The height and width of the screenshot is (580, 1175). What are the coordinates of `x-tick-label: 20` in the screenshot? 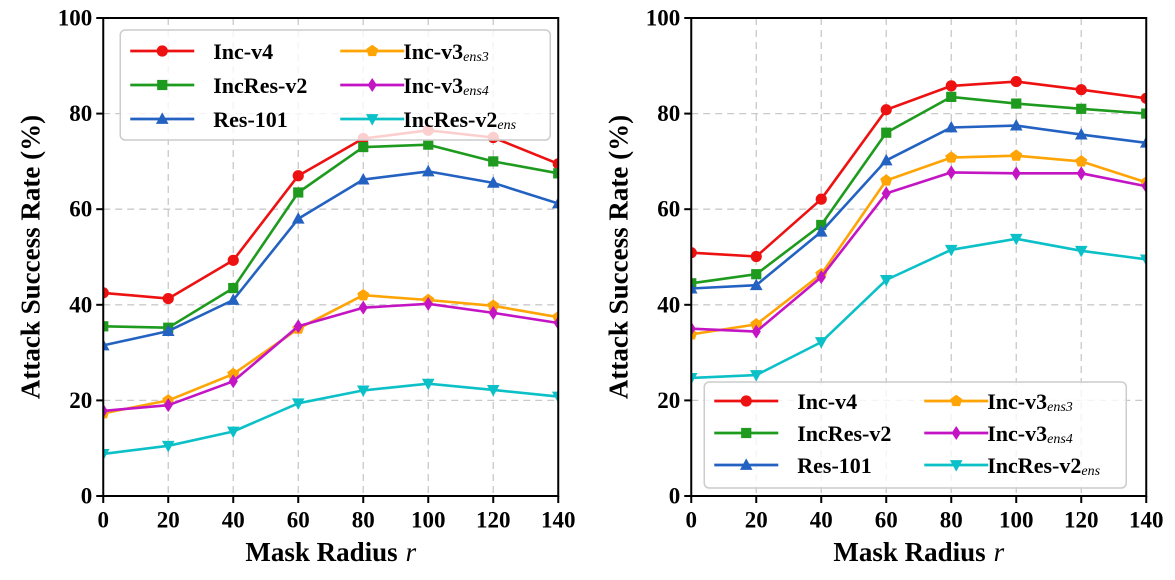 It's located at (168, 520).